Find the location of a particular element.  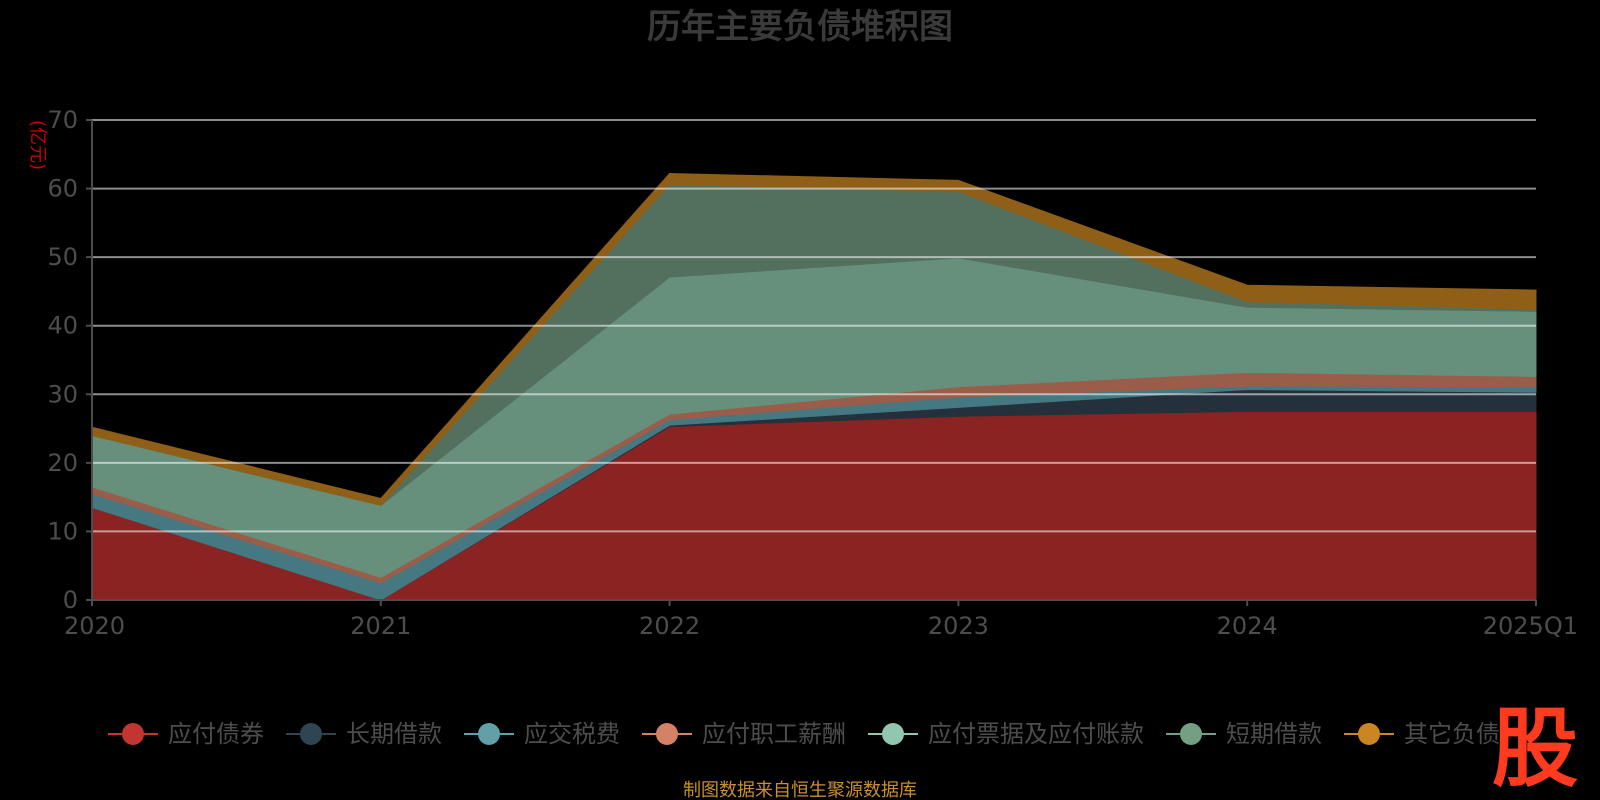

y-tick-label: 20 is located at coordinates (62, 463).